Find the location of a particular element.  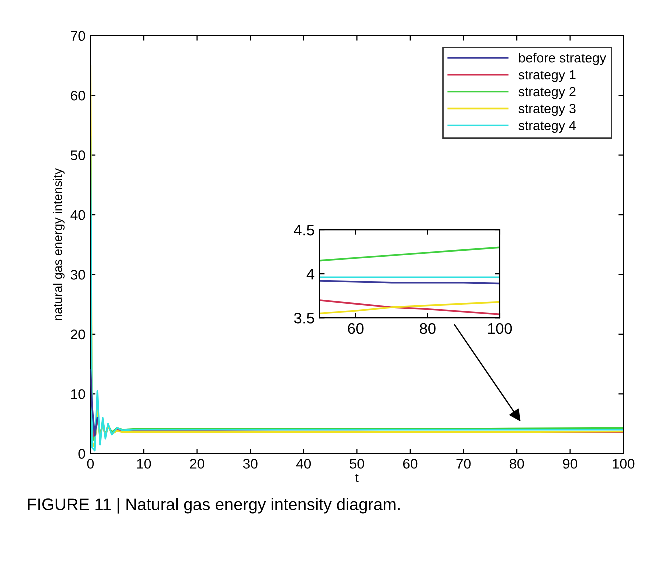

legend-label: strategy 4 is located at coordinates (547, 127).